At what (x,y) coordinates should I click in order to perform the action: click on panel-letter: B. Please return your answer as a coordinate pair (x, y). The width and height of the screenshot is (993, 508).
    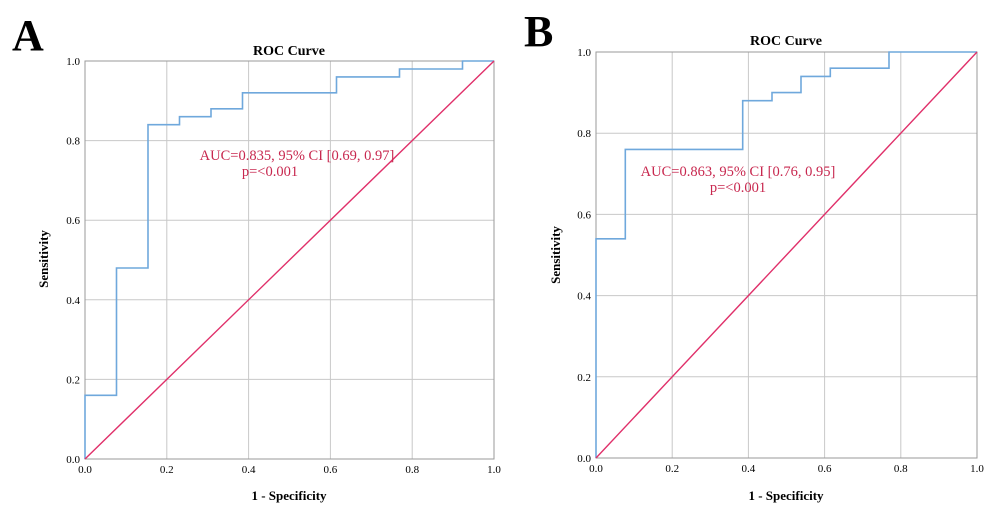
    Looking at the image, I should click on (538, 31).